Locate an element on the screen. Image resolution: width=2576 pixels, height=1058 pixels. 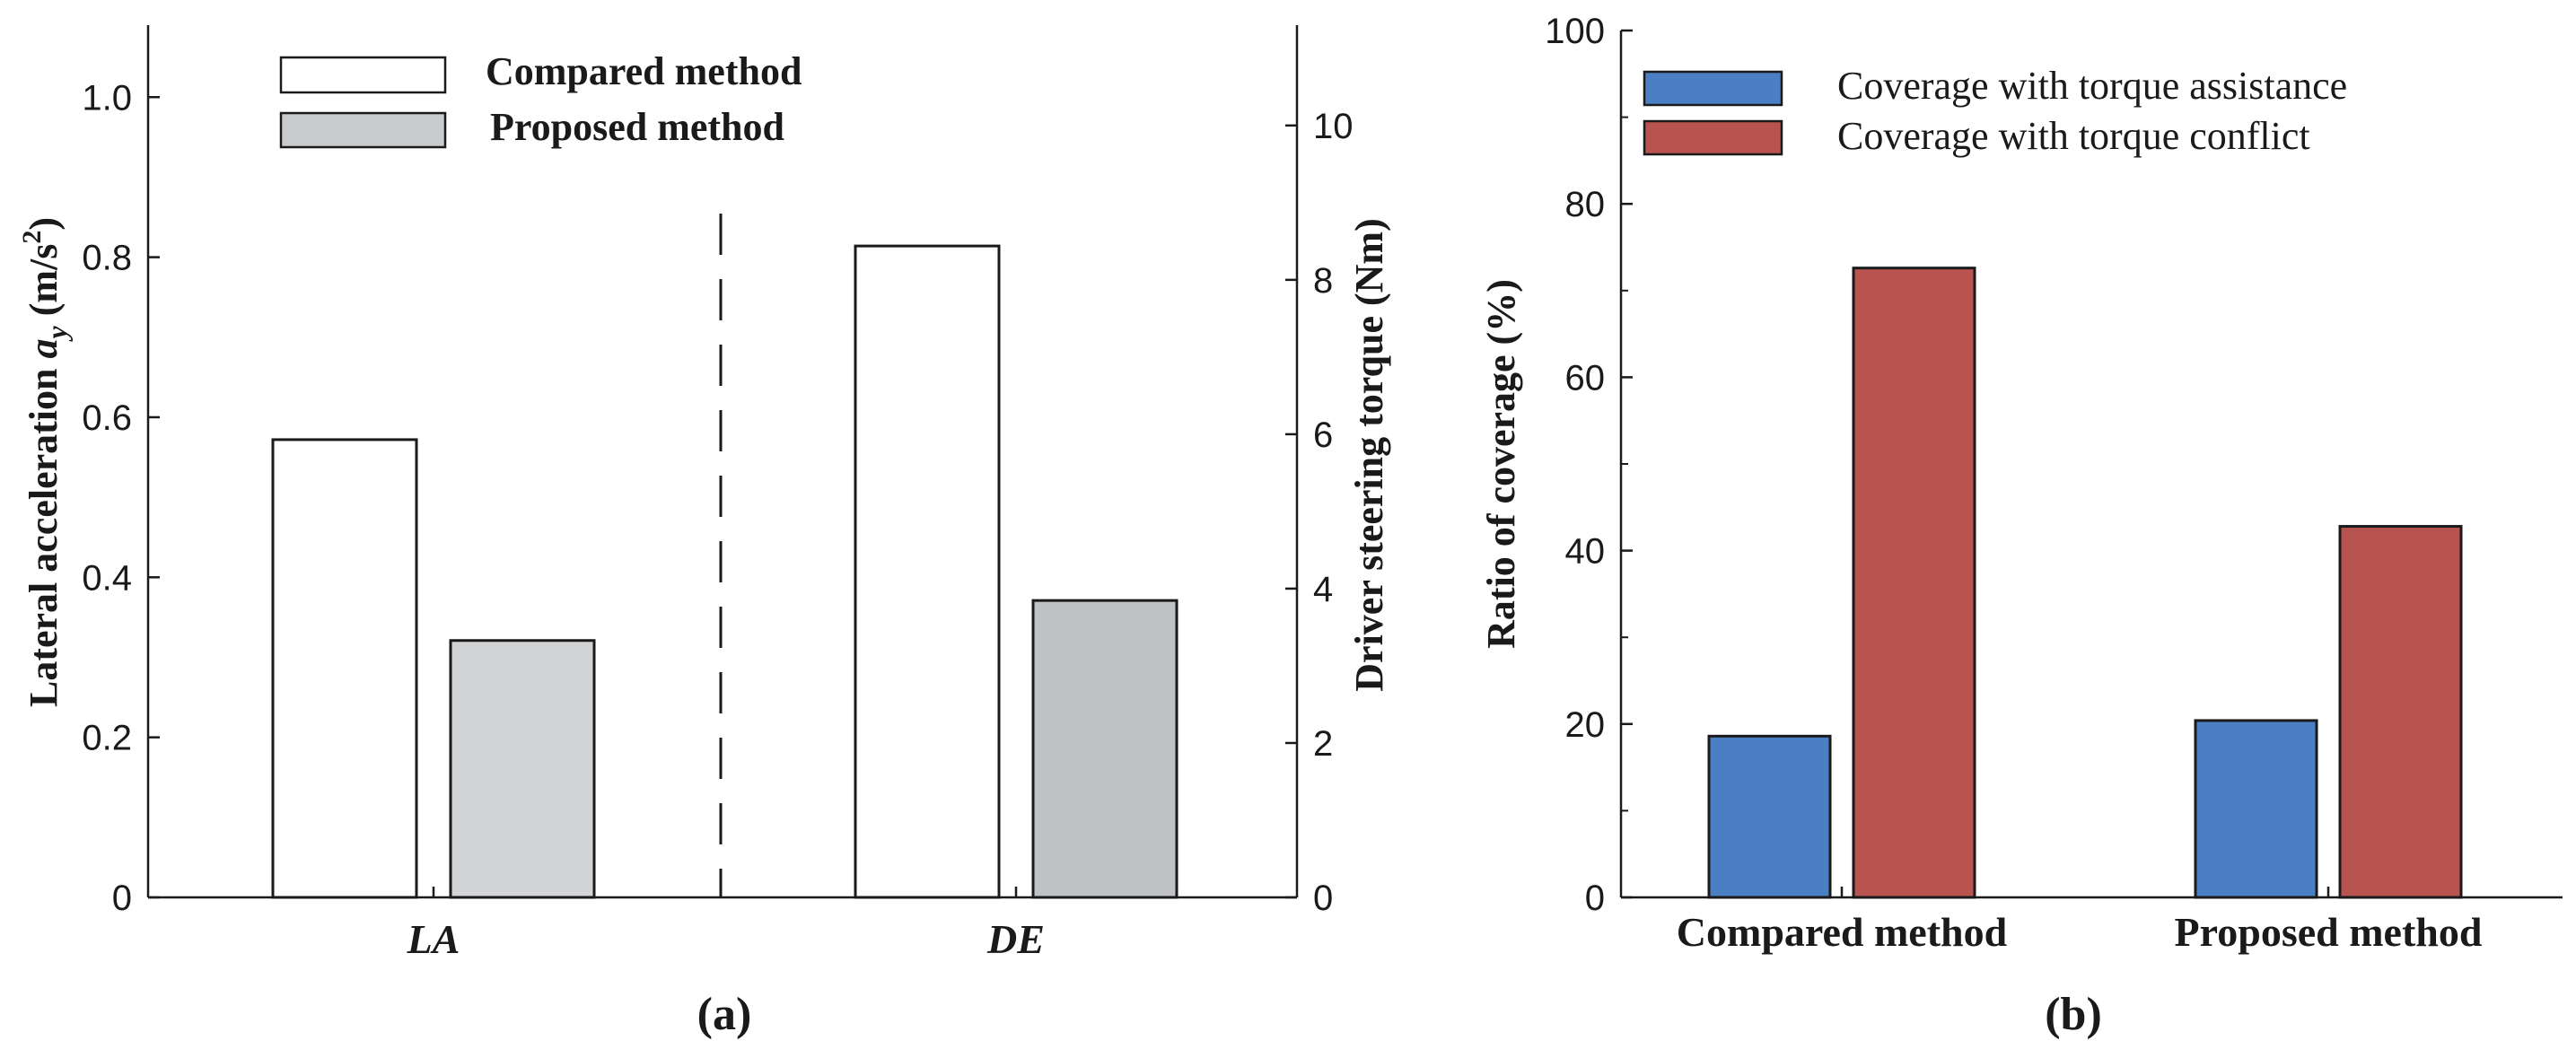
panel-a-left-tick-label: 0 is located at coordinates (122, 899).